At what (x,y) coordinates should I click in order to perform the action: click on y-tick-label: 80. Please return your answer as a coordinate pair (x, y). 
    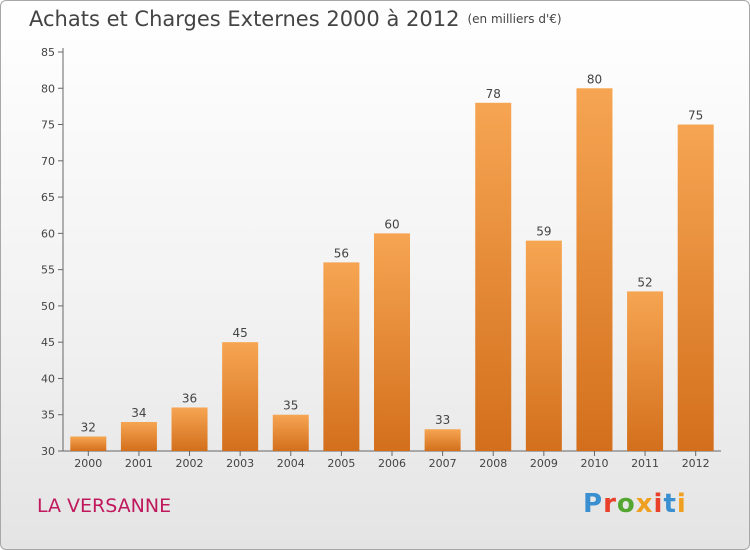
    Looking at the image, I should click on (48, 88).